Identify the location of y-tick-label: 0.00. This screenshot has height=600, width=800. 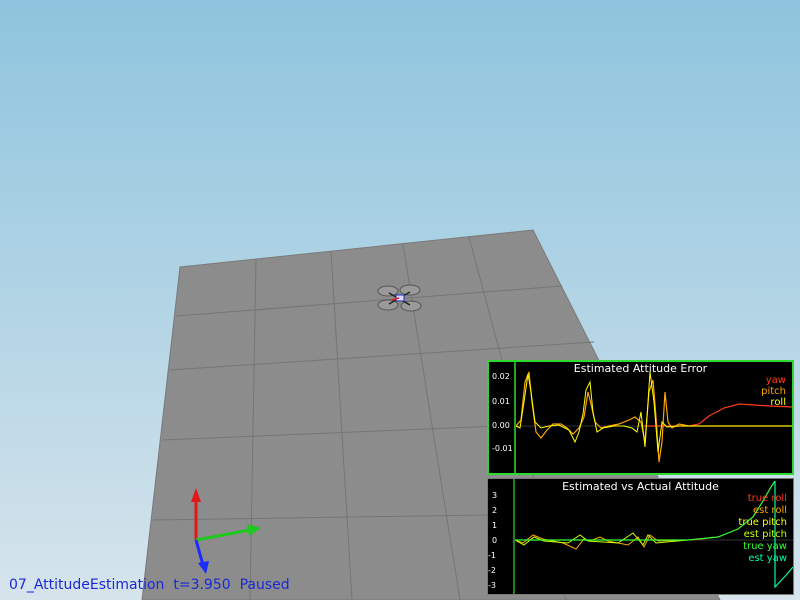
(501, 425).